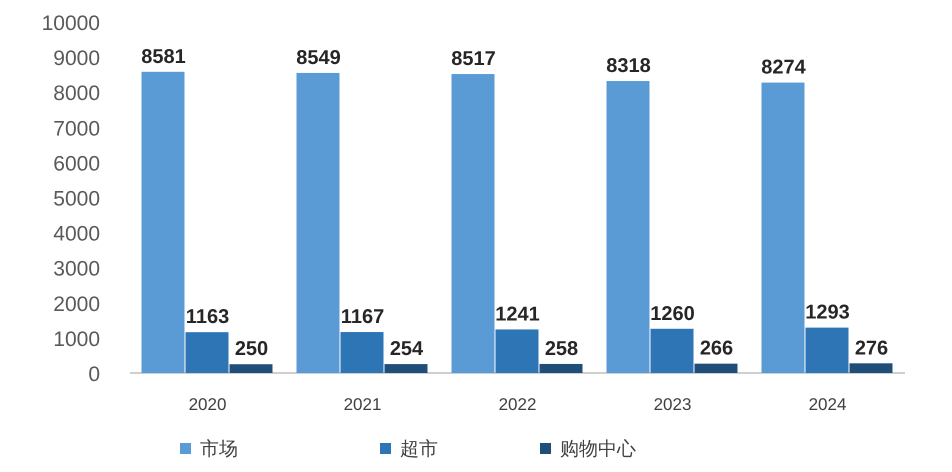  I want to click on data-label: 8517, so click(473, 59).